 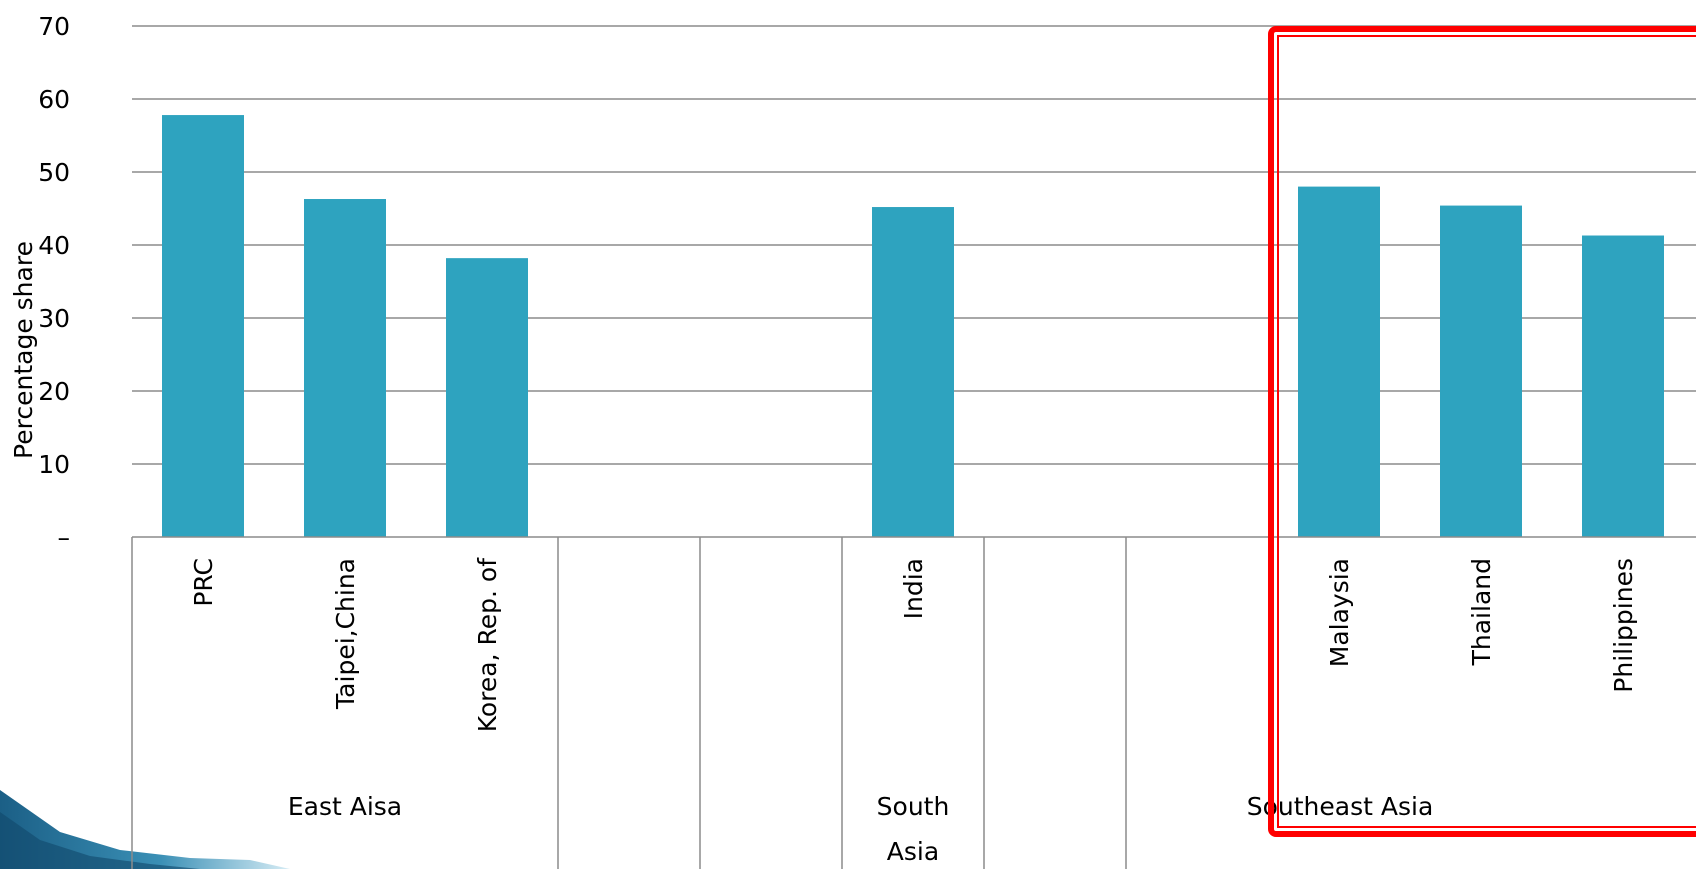 What do you see at coordinates (54, 26) in the screenshot?
I see `y-tick-label: 70` at bounding box center [54, 26].